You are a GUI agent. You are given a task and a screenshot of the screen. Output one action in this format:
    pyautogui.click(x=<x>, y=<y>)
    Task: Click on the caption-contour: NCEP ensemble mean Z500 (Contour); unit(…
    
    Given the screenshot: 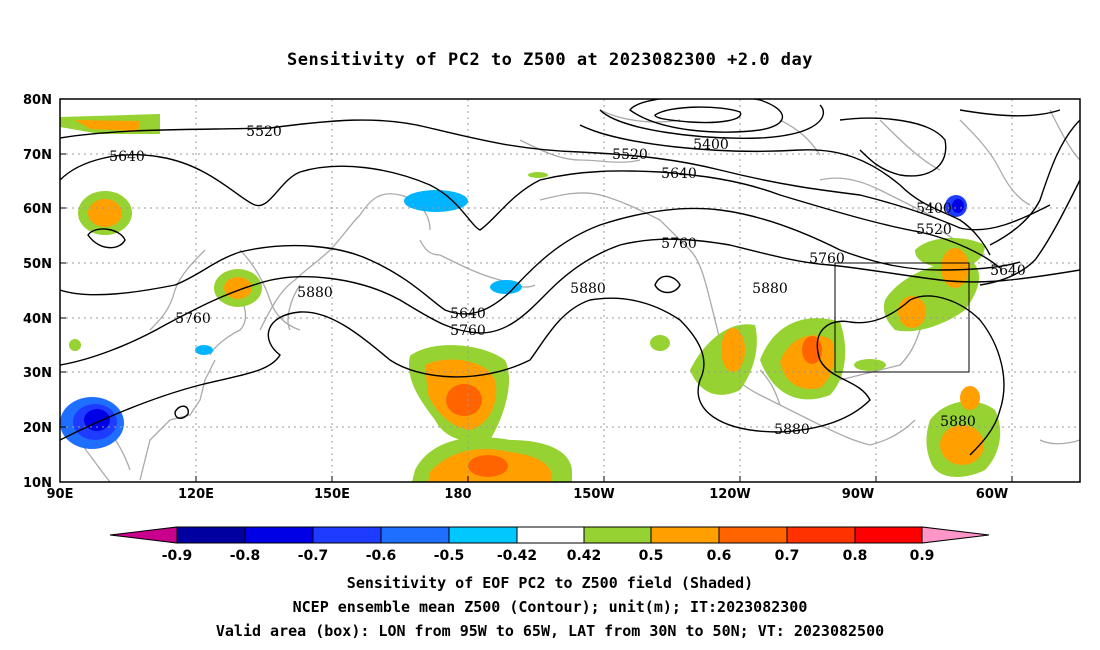 What is the action you would take?
    pyautogui.click(x=550, y=607)
    